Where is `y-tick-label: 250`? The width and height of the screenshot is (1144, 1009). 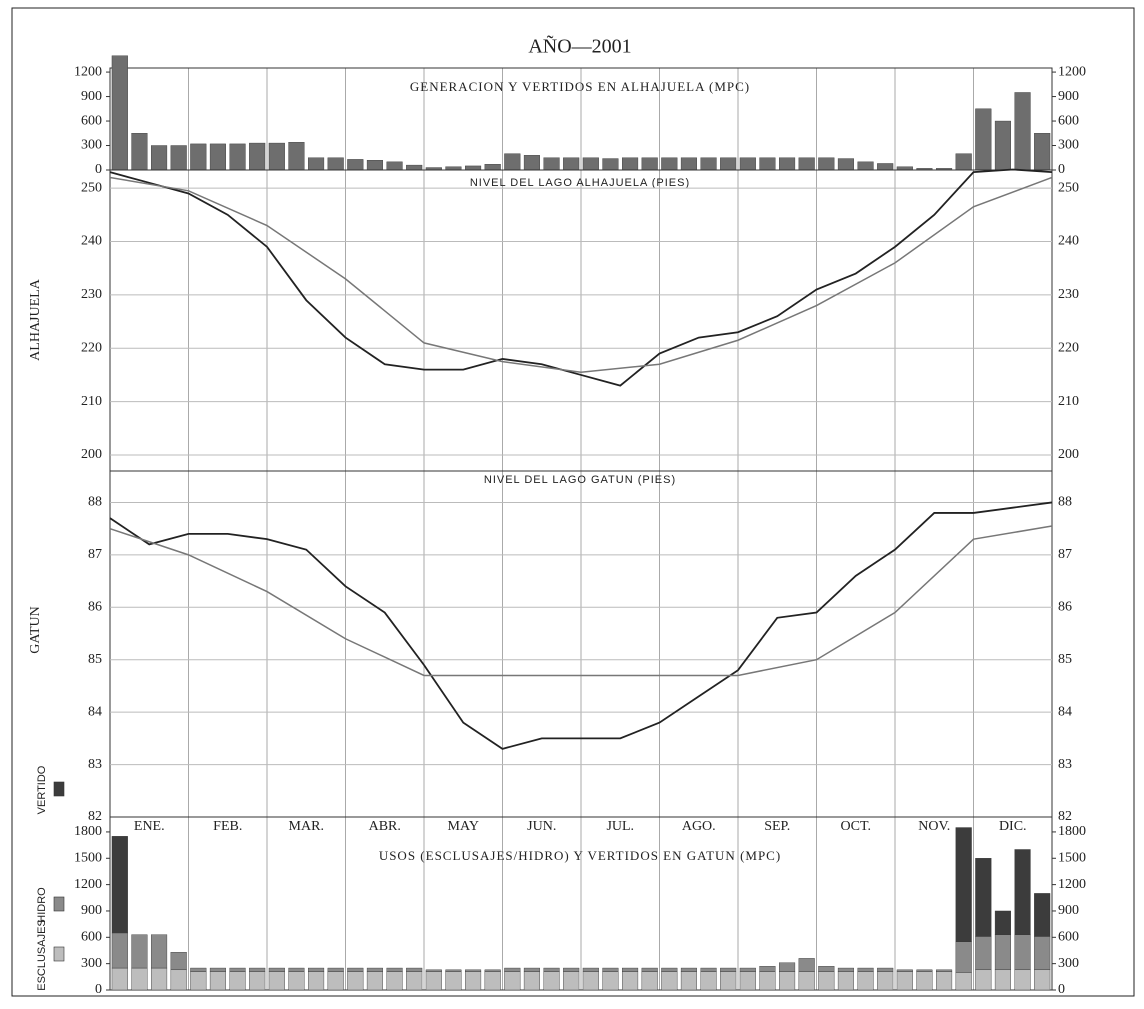
y-tick-label: 250 is located at coordinates (91, 187).